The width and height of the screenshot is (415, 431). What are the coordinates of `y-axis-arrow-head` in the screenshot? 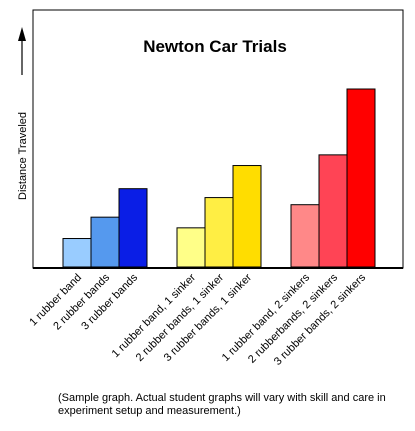 It's located at (22, 34).